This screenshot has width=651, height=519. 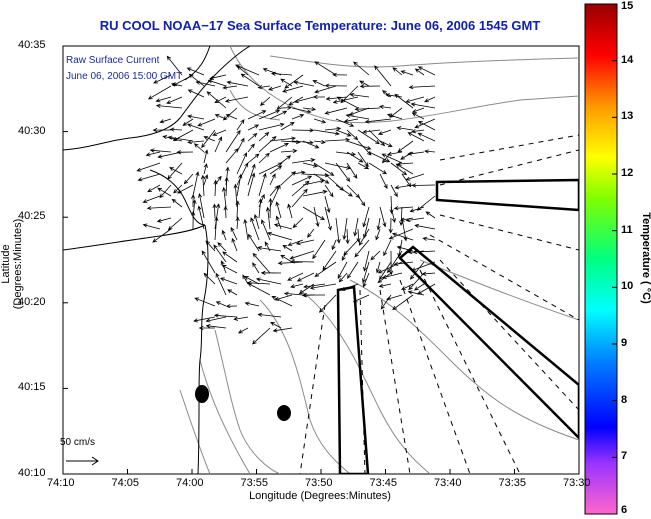 I want to click on y-axis-label: Latitude (Degrees:Minutes), so click(x=12, y=264).